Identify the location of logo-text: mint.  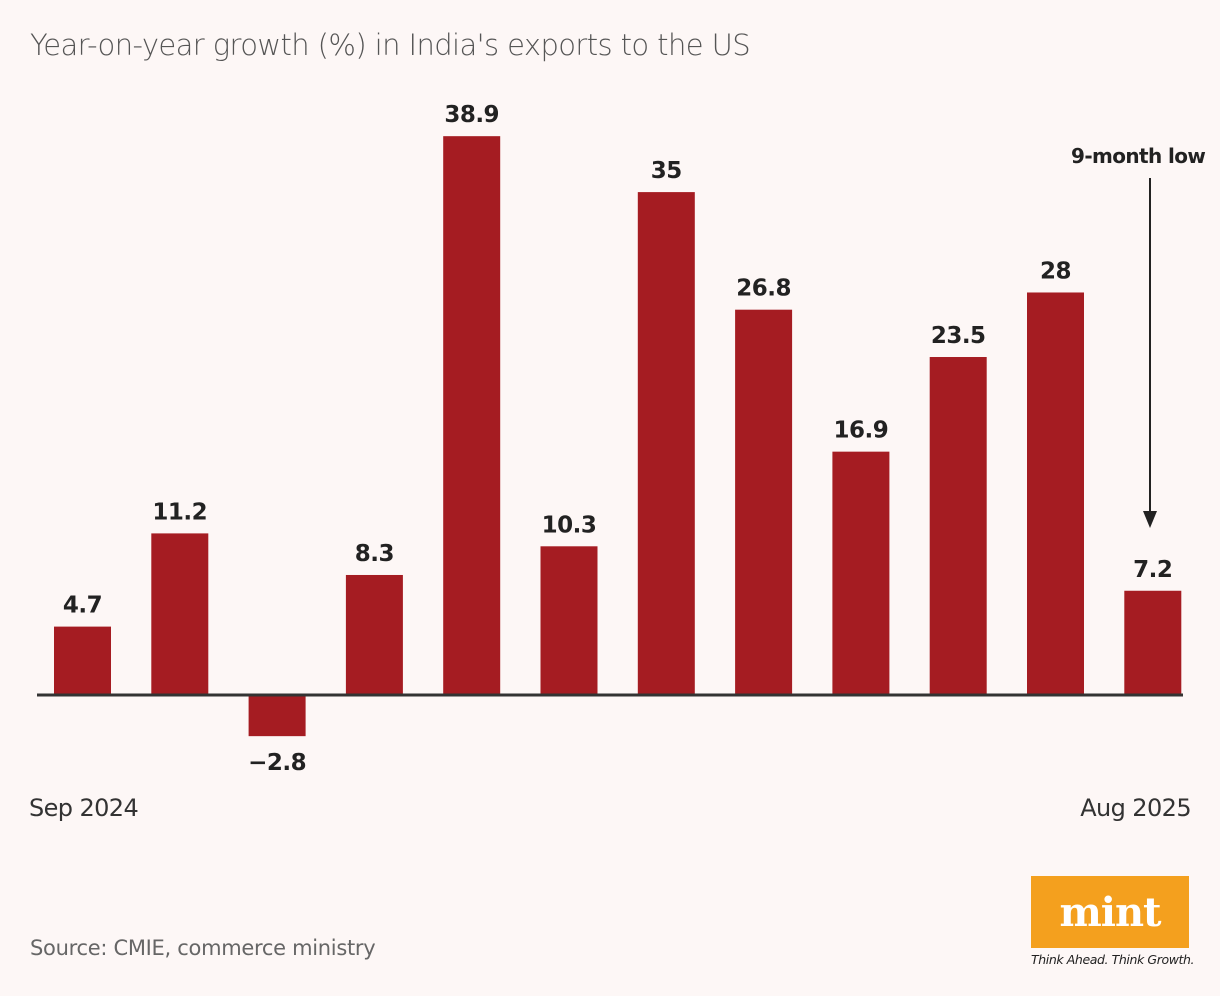
(1110, 912).